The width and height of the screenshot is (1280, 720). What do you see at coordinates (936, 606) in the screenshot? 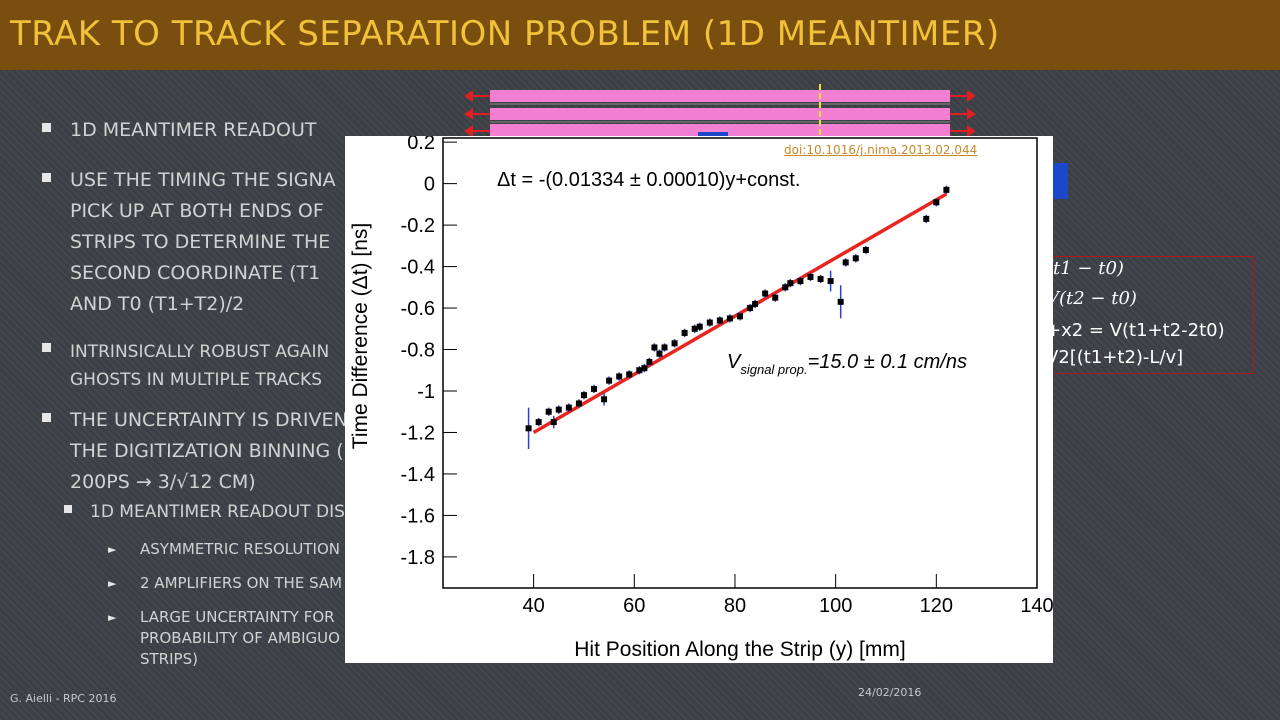
I see `x-tick-label: 120` at bounding box center [936, 606].